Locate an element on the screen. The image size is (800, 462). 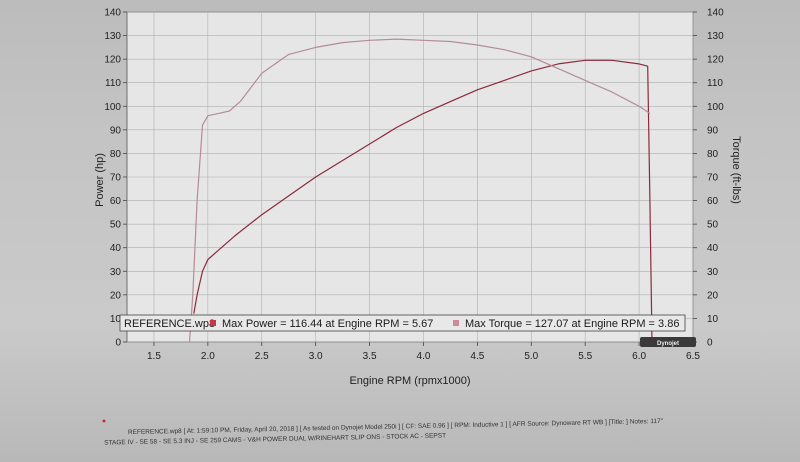
legend-file-label: REFERENCE.wp8 is located at coordinates (169, 324).